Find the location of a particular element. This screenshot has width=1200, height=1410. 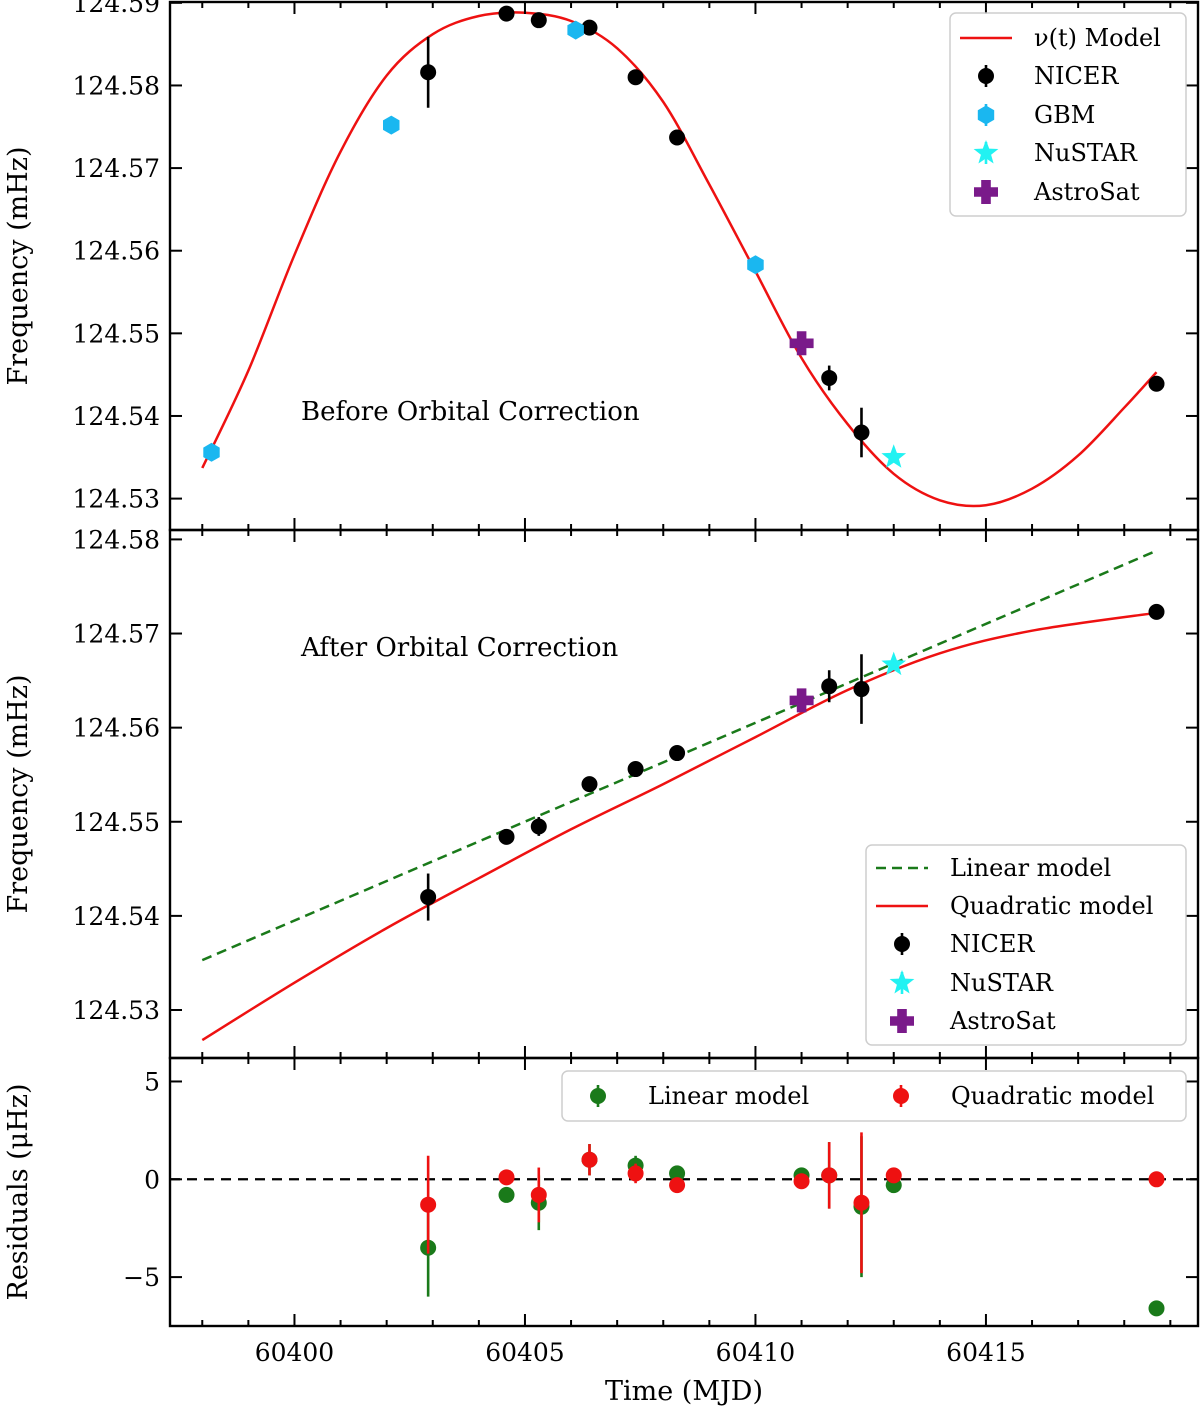

xtick-label: 60405 is located at coordinates (525, 1352).